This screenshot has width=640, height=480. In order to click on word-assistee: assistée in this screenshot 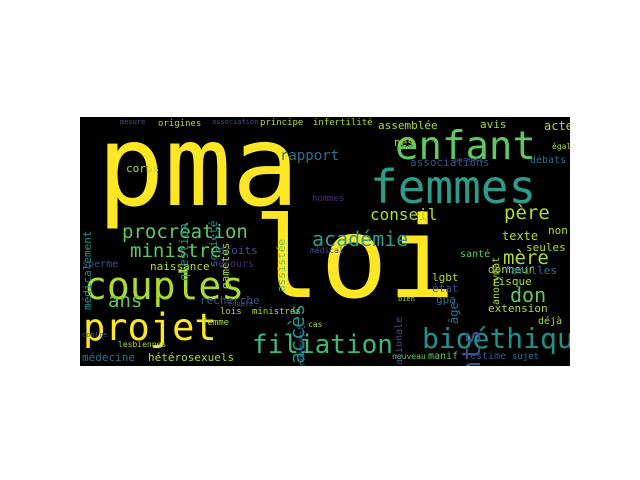, I will do `click(281, 265)`.